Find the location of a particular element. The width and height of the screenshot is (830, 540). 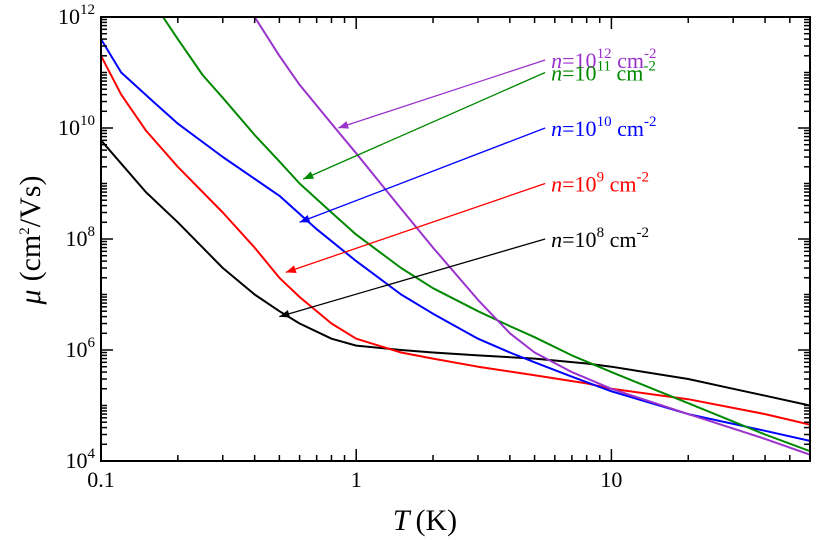

x-axis-title: T (K) is located at coordinates (425, 520).